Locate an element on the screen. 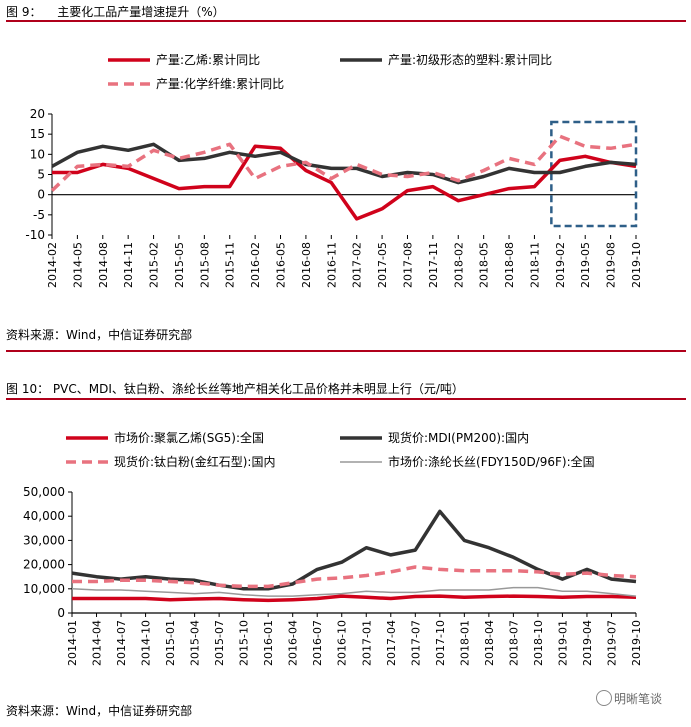 The height and width of the screenshot is (727, 691). x-tick-label: 2018-05 is located at coordinates (484, 265).